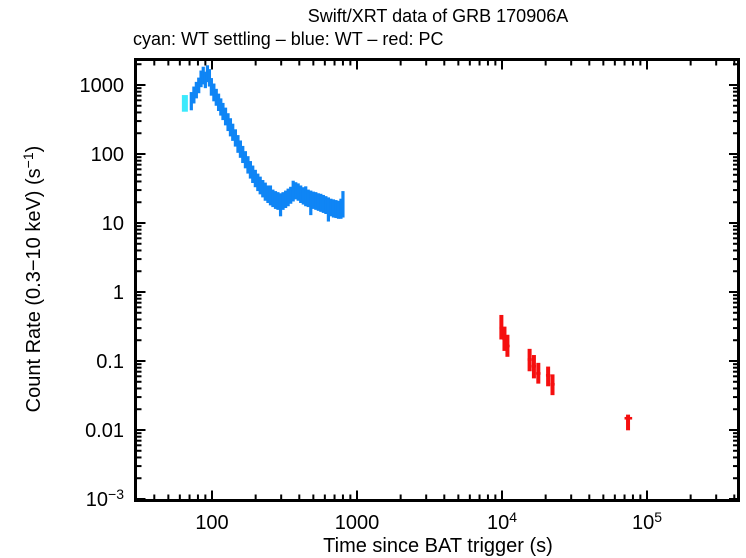 Image resolution: width=746 pixels, height=558 pixels. I want to click on x-tick-label: 10⁵, so click(647, 521).